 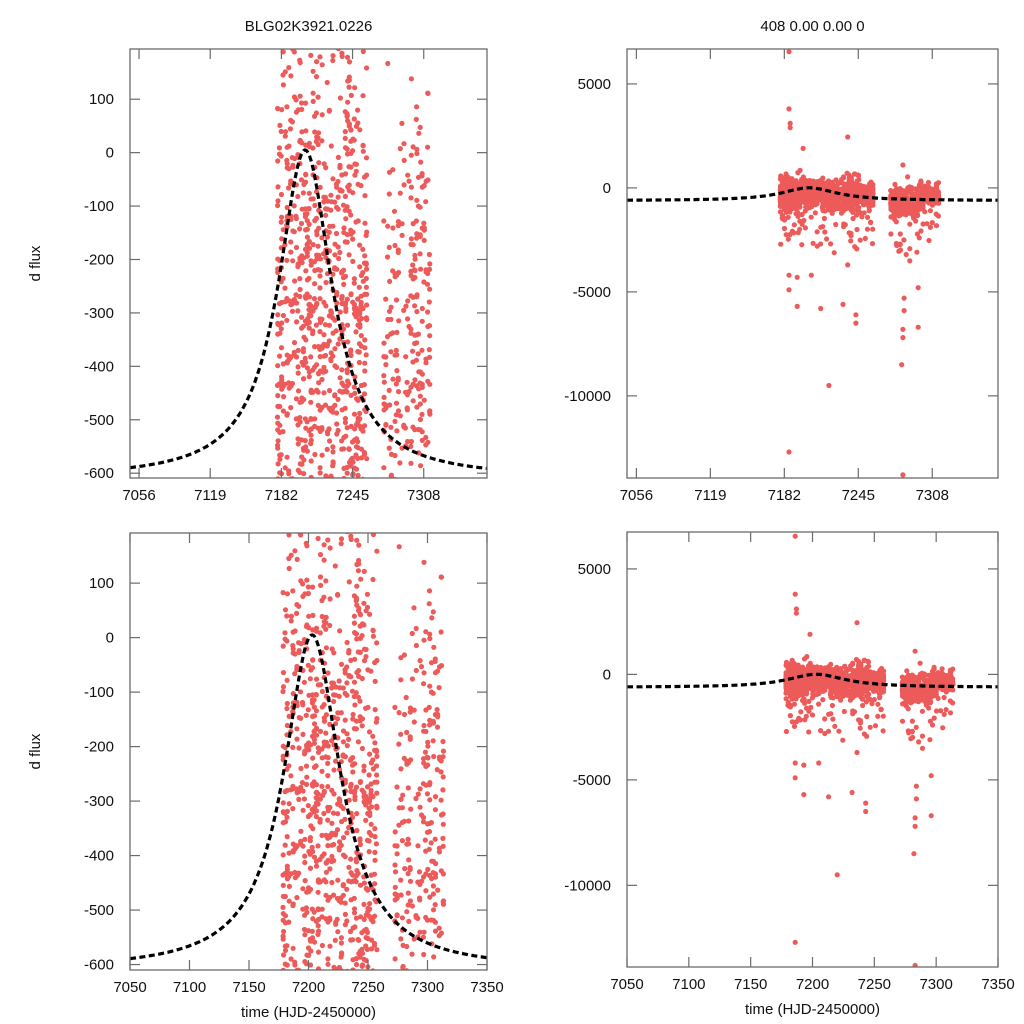 I want to click on y-tick-label: 100, so click(x=101, y=583).